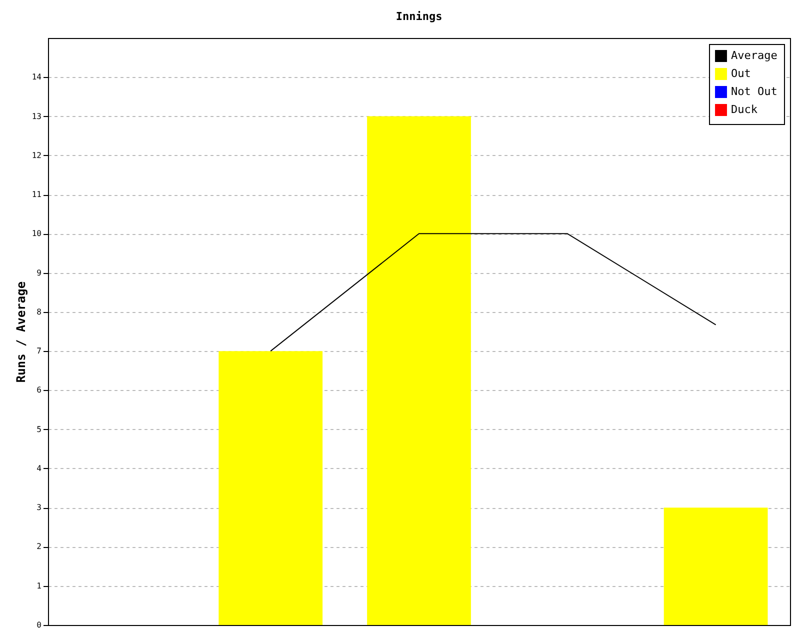  What do you see at coordinates (39, 625) in the screenshot?
I see `y-tick-label: 0` at bounding box center [39, 625].